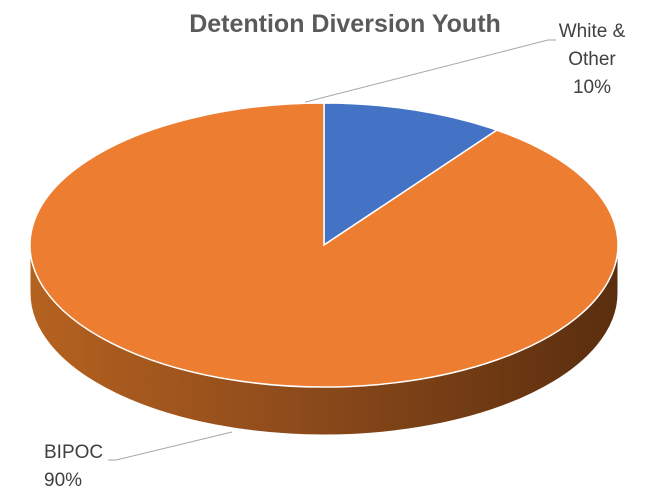 The width and height of the screenshot is (661, 495). I want to click on slice-label-white-other: White & Other 10%, so click(592, 60).